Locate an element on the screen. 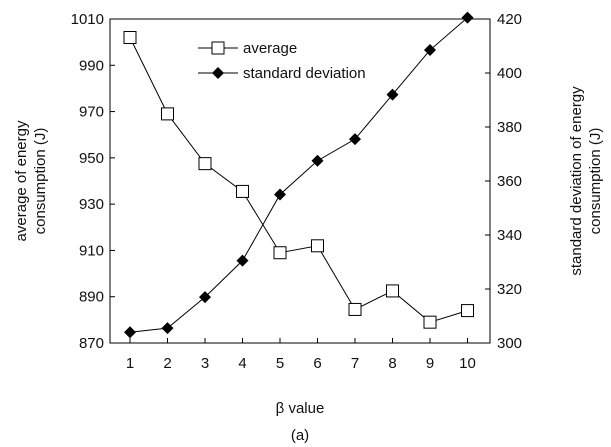  x-tick-label: 3 is located at coordinates (205, 363).